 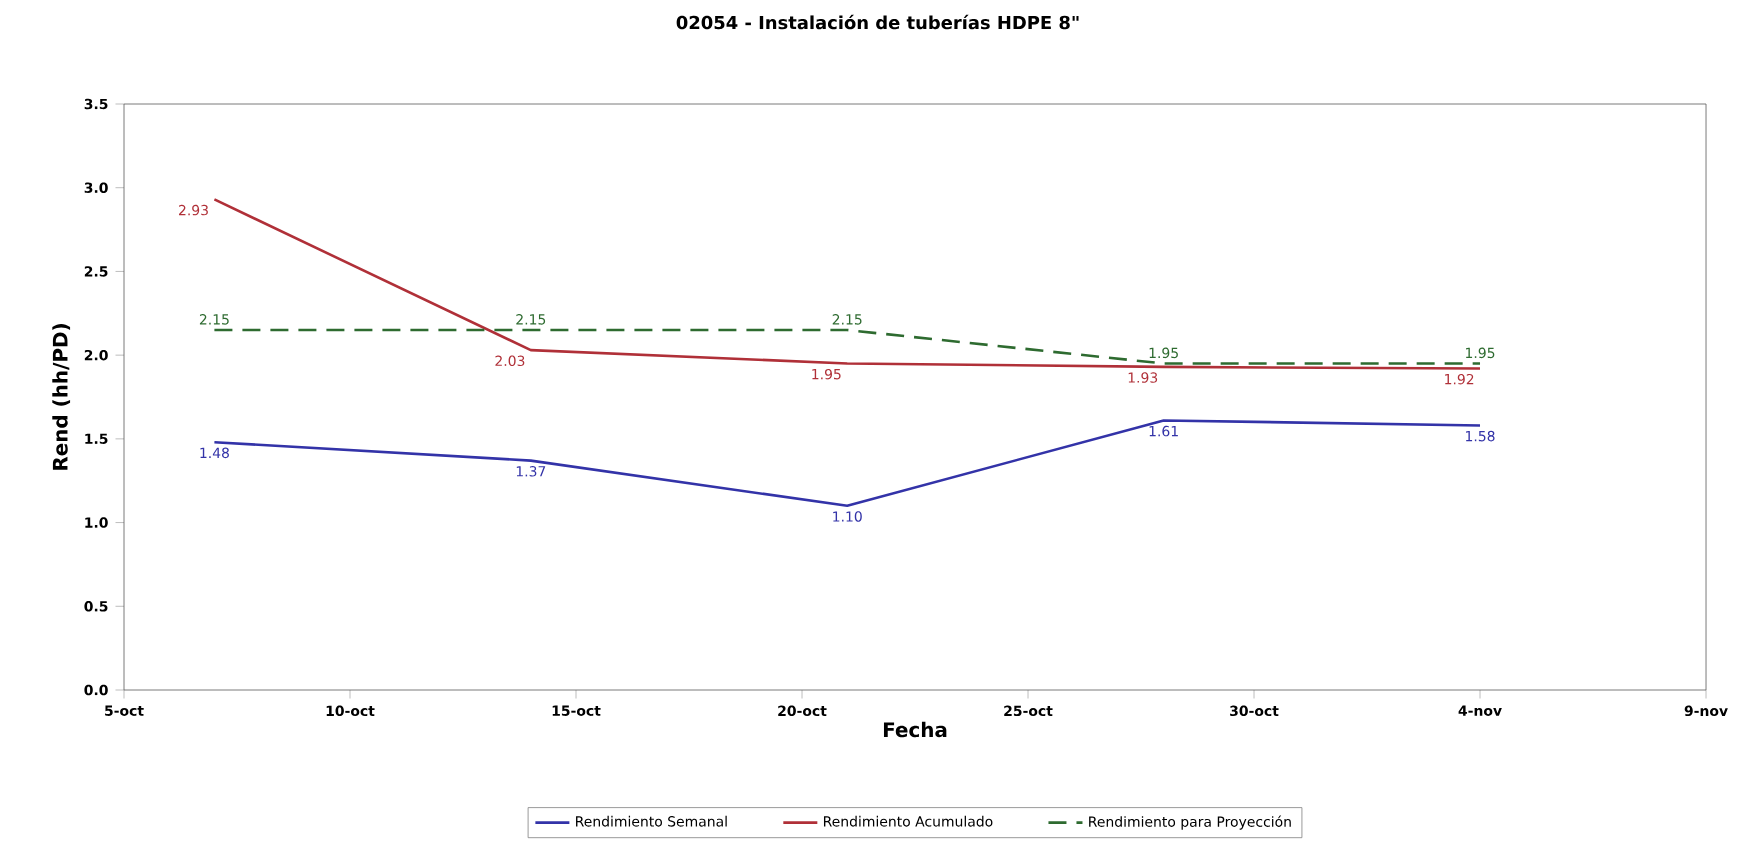 What do you see at coordinates (915, 729) in the screenshot?
I see `x-axis-title: Fecha` at bounding box center [915, 729].